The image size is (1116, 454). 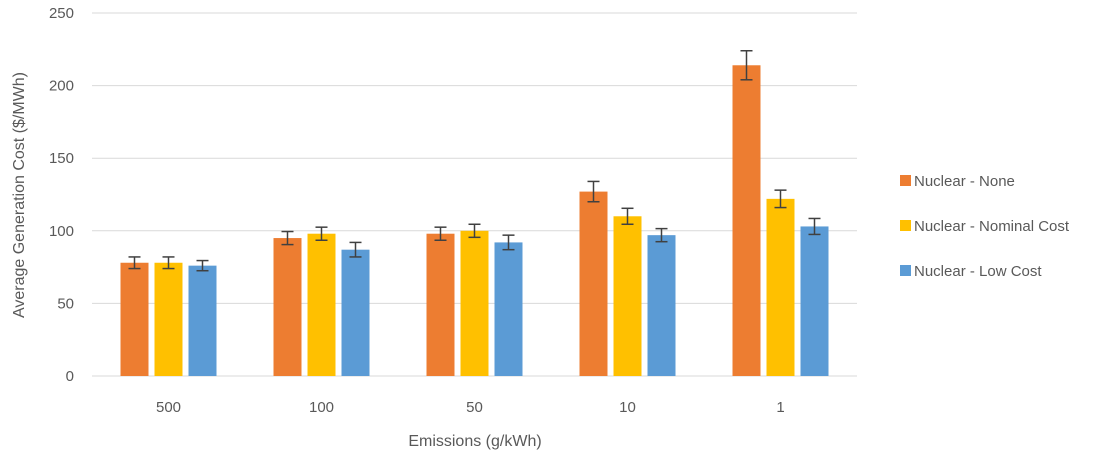 What do you see at coordinates (992, 226) in the screenshot?
I see `legend-label: Nuclear - Nominal Cost` at bounding box center [992, 226].